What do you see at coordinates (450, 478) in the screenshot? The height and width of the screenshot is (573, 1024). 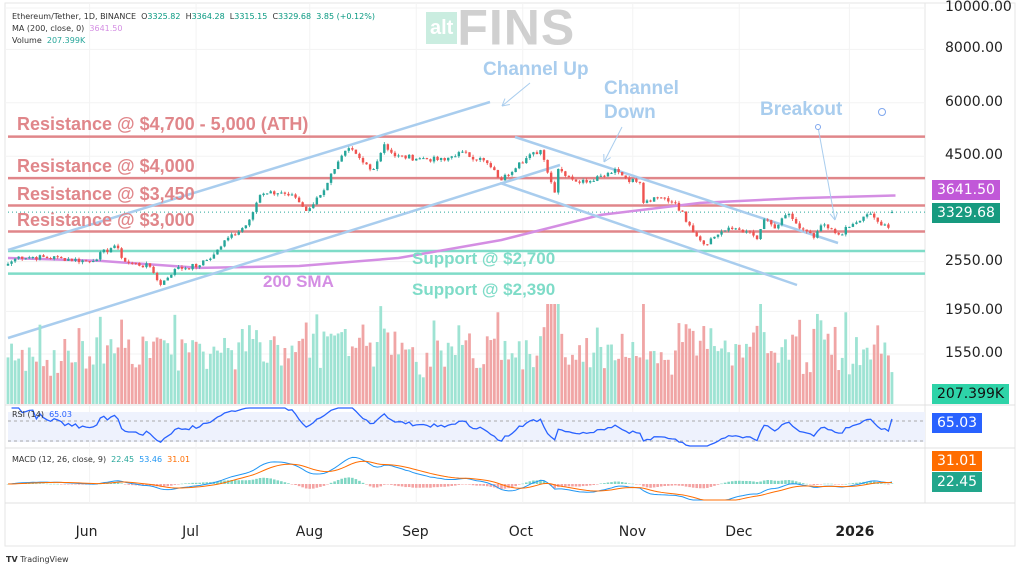 I see `macd-line` at bounding box center [450, 478].